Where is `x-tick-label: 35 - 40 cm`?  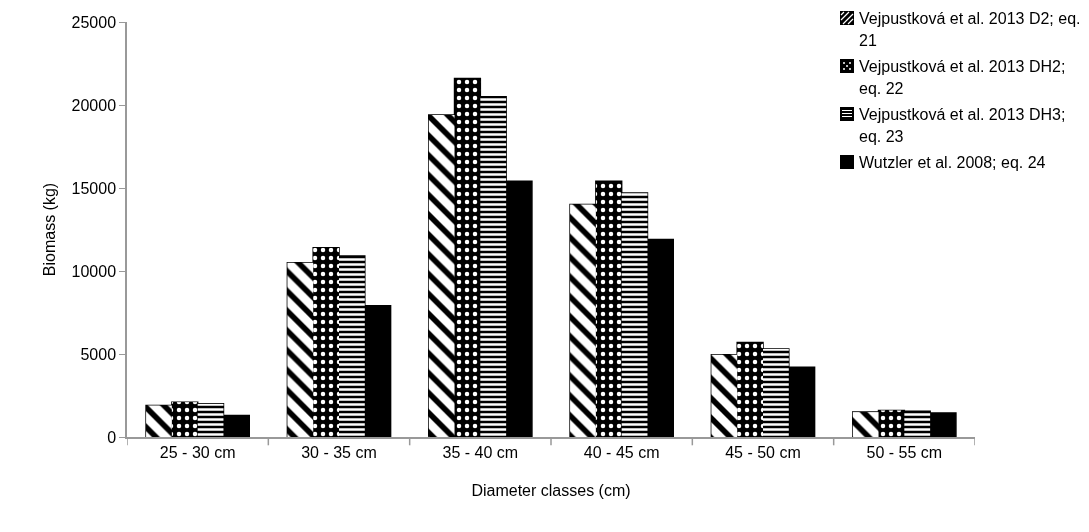 x-tick-label: 35 - 40 cm is located at coordinates (480, 452).